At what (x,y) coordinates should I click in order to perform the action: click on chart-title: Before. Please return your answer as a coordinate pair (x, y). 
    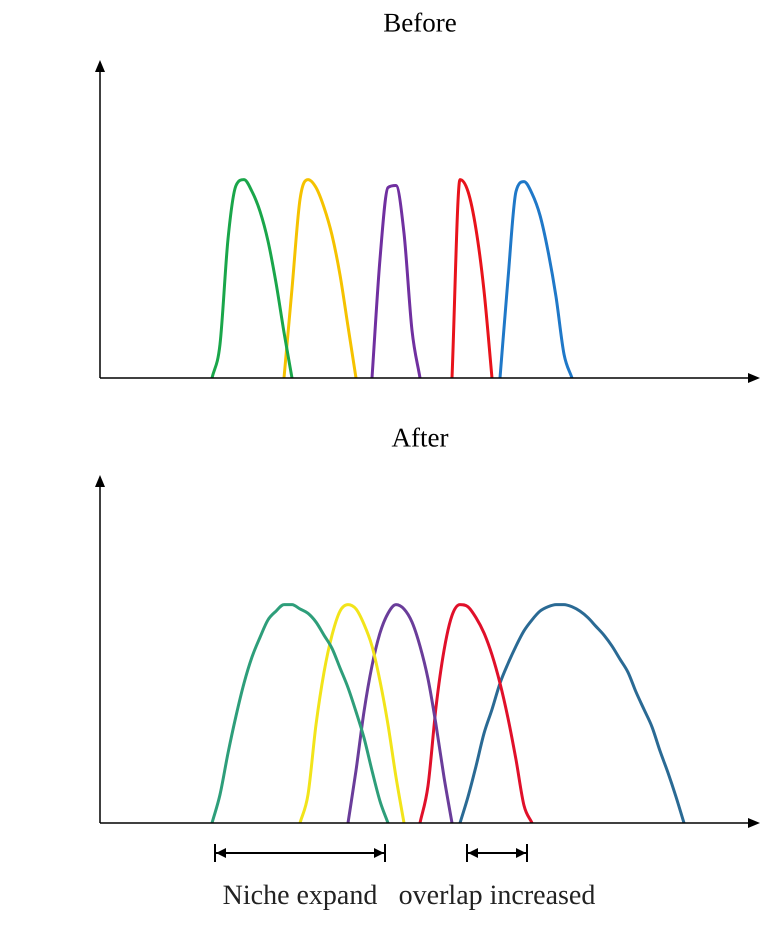
    Looking at the image, I should click on (420, 22).